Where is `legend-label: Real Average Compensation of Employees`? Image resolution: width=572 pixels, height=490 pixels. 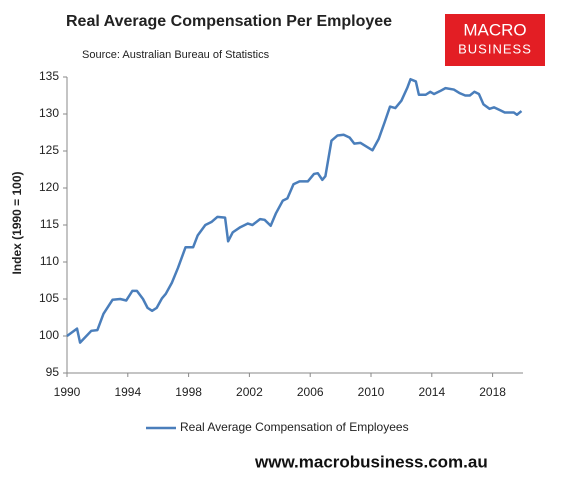 legend-label: Real Average Compensation of Employees is located at coordinates (294, 427).